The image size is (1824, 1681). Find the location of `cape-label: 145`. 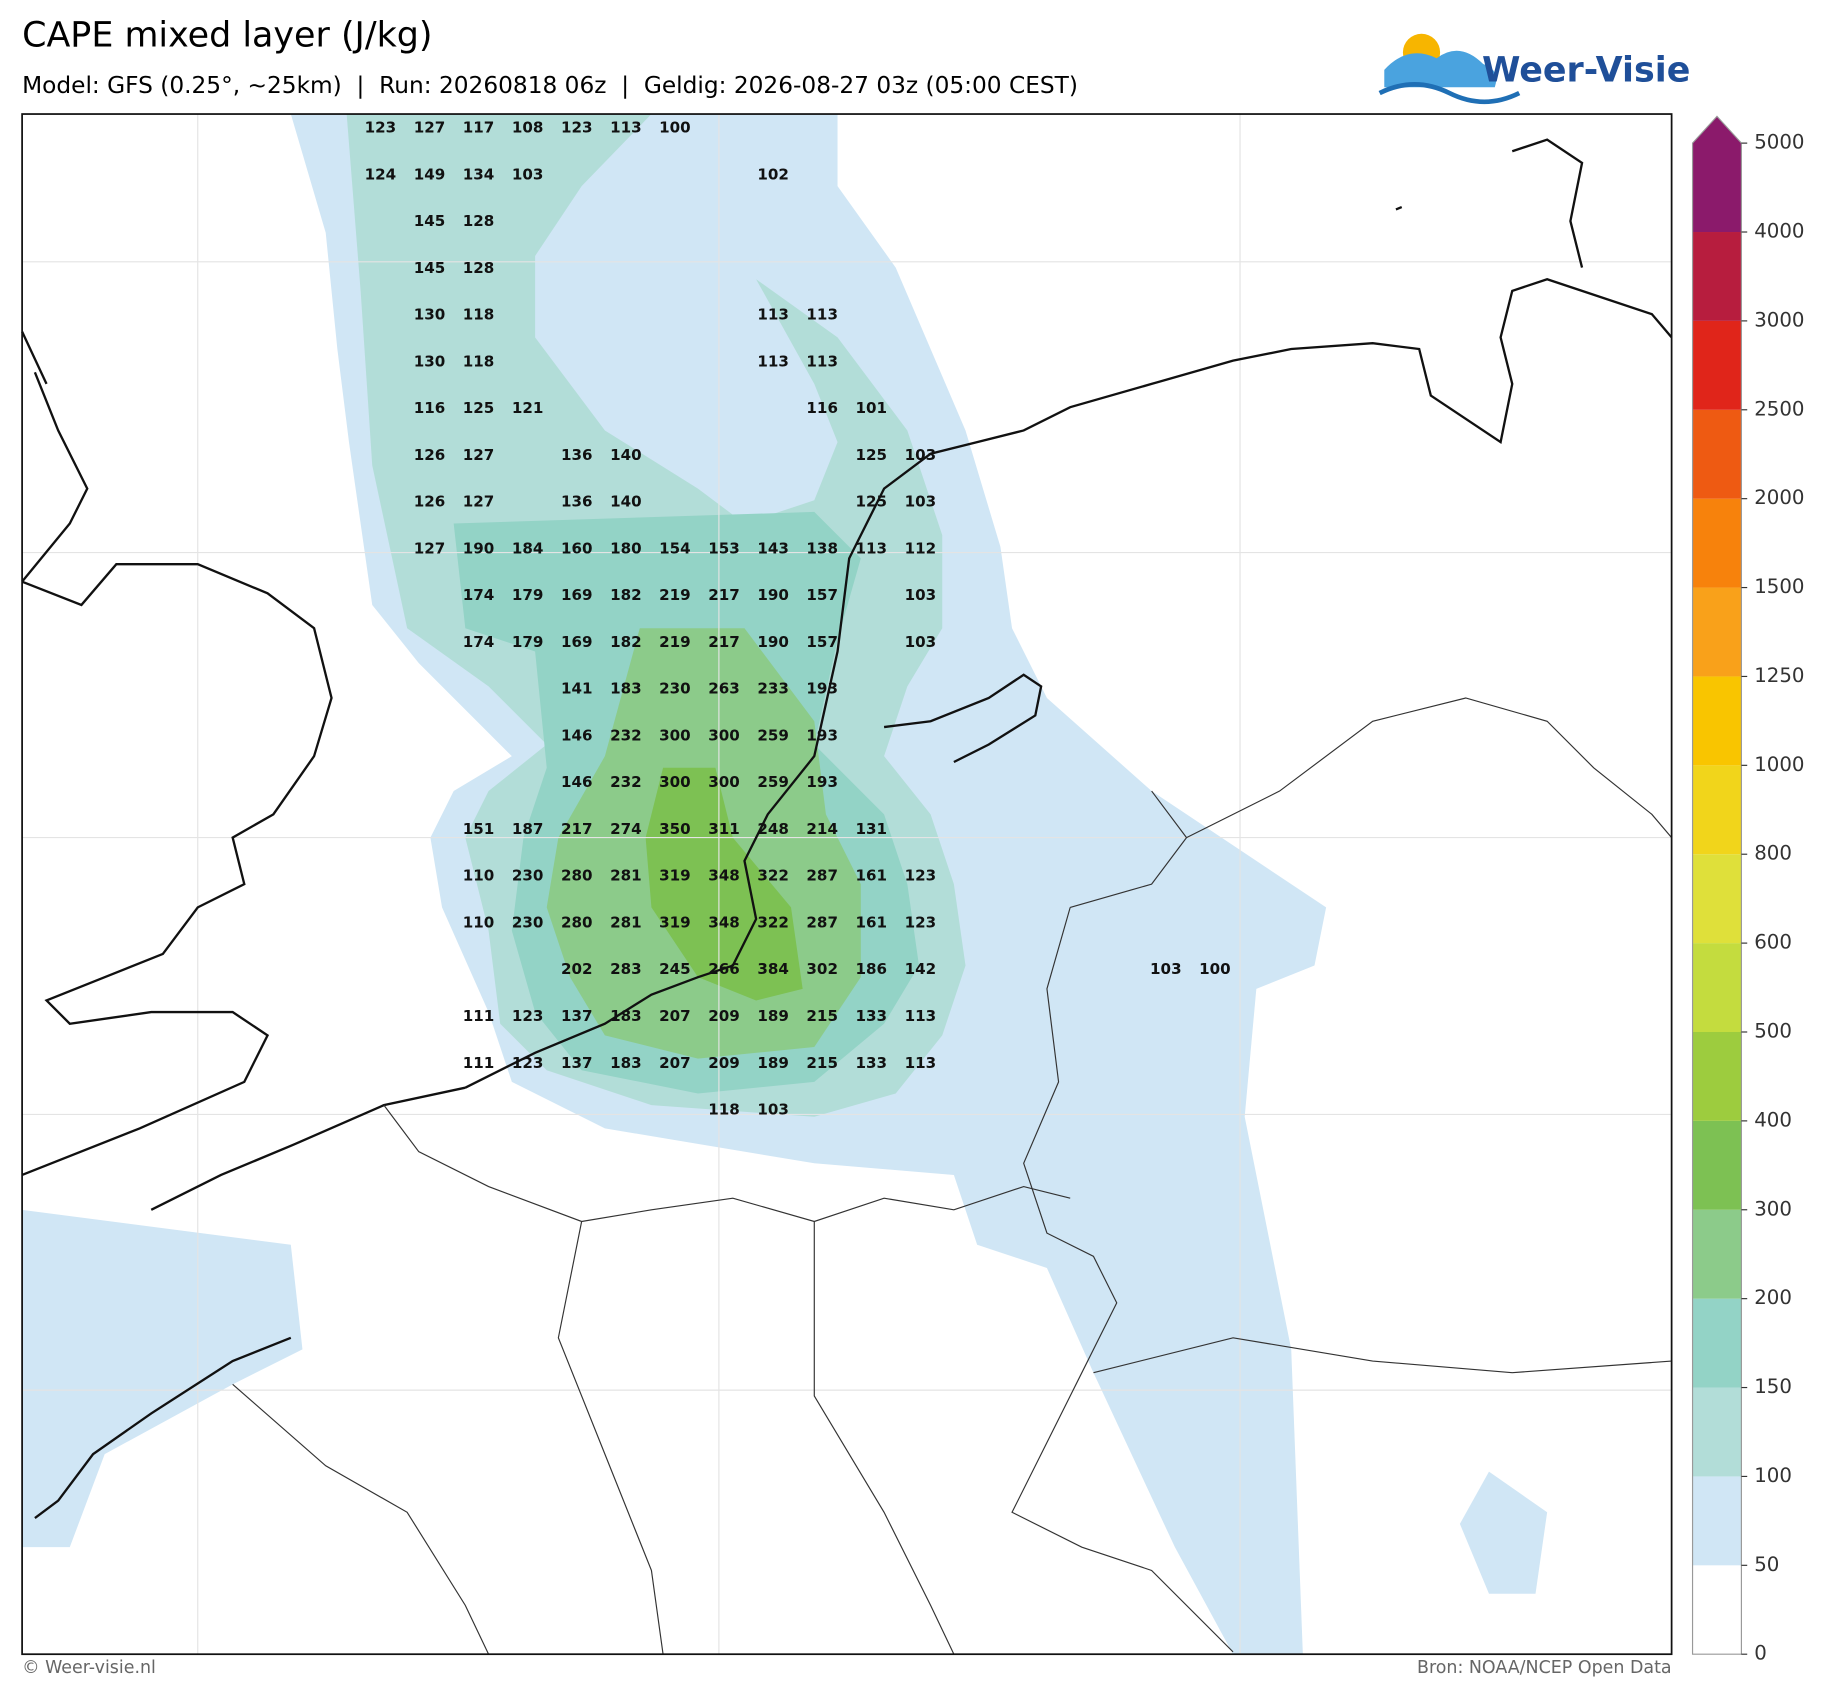

cape-label: 145 is located at coordinates (430, 221).